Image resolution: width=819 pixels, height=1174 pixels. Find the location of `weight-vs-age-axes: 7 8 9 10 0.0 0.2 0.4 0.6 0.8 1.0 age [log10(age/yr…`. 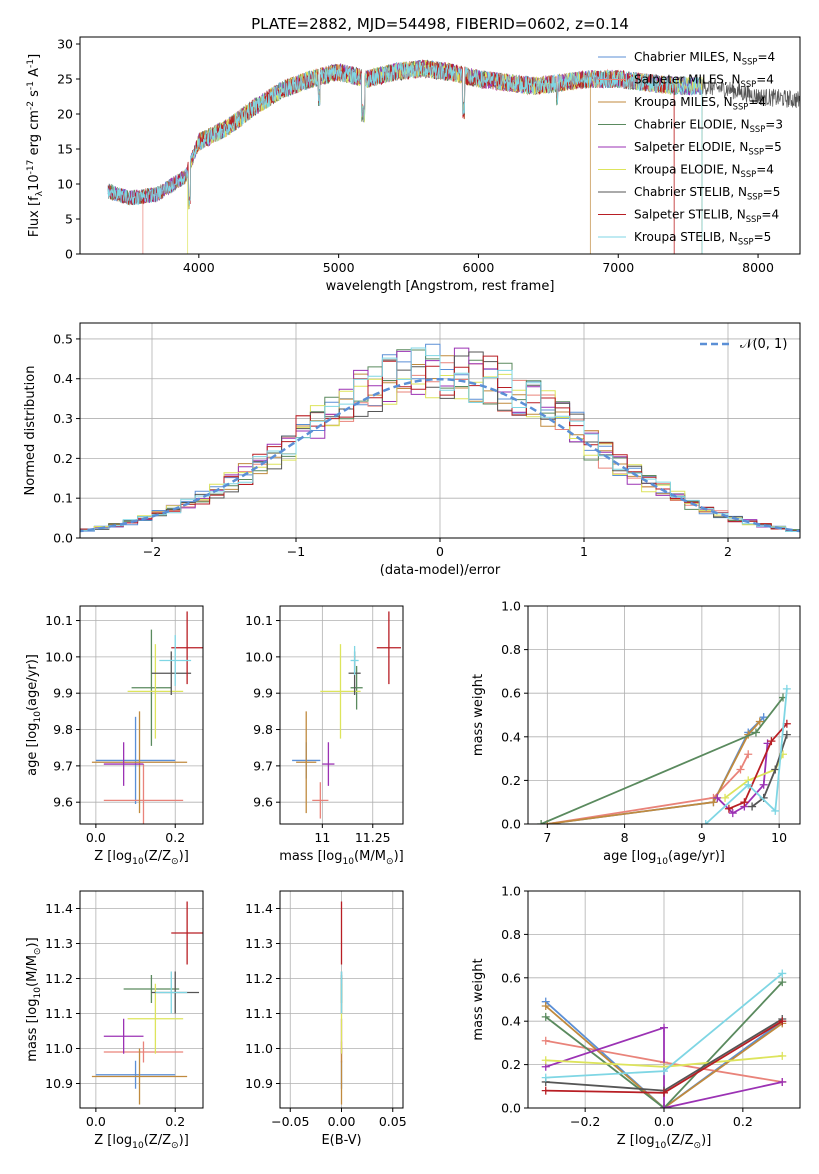

weight-vs-age-axes: 7 8 9 10 0.0 0.2 0.4 0.6 0.8 1.0 age [log10(age/yr… is located at coordinates (636, 733).